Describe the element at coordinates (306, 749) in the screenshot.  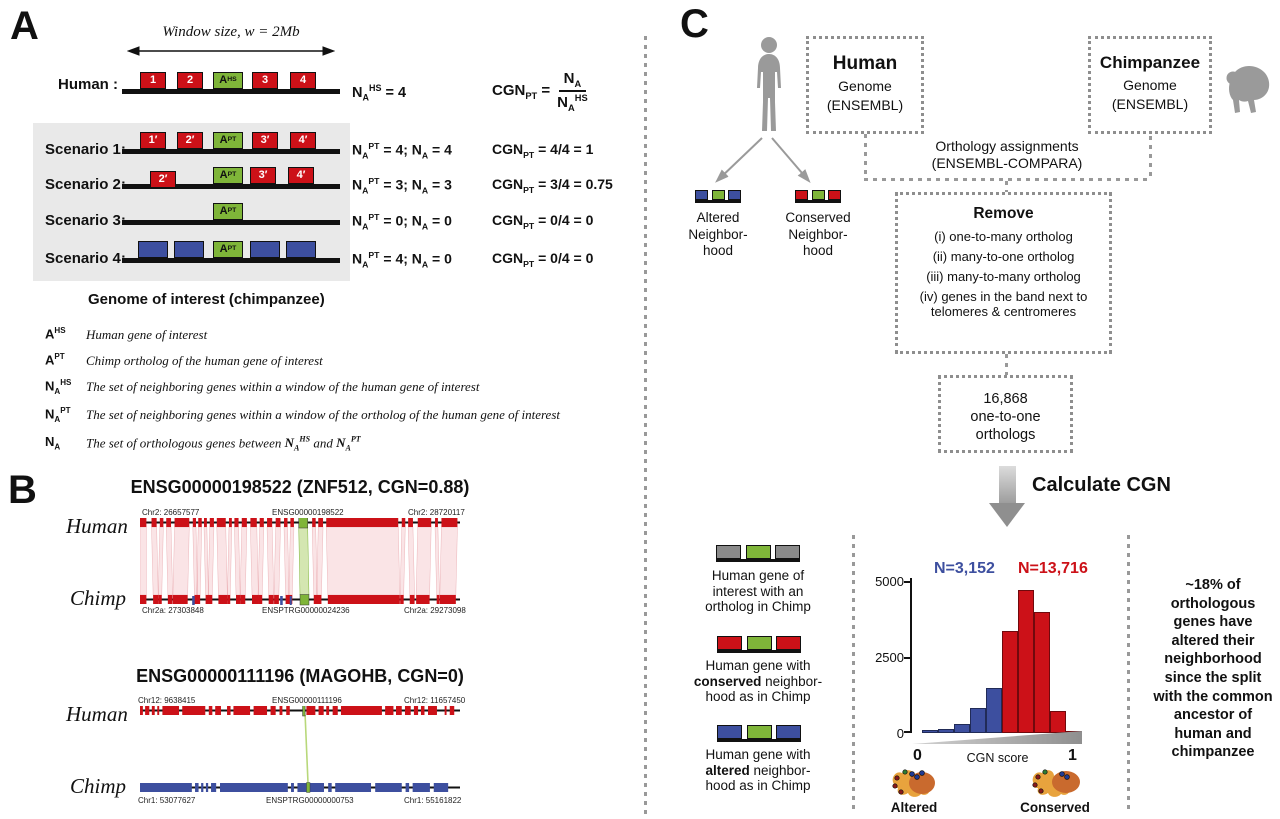
I see `gene-link-line` at that location.